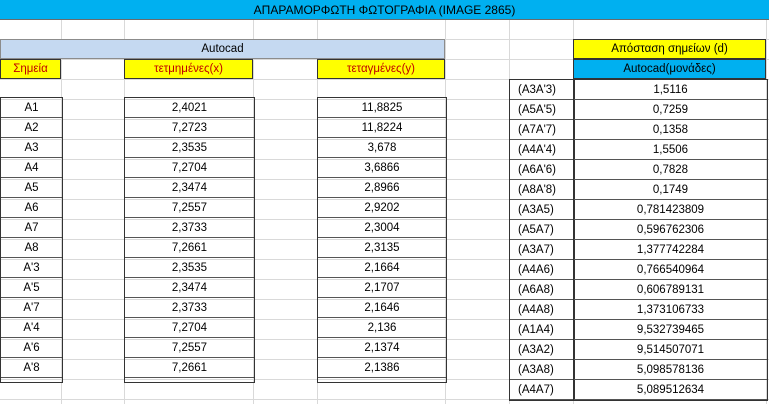 This screenshot has width=769, height=404. I want to click on points-column: Α1 Α2 Α3 Α4 Α5 Α6 Α7 Α8 Α'3 Α'5 Α'7 Α'4 Α'6 Α'8, so click(31, 240).